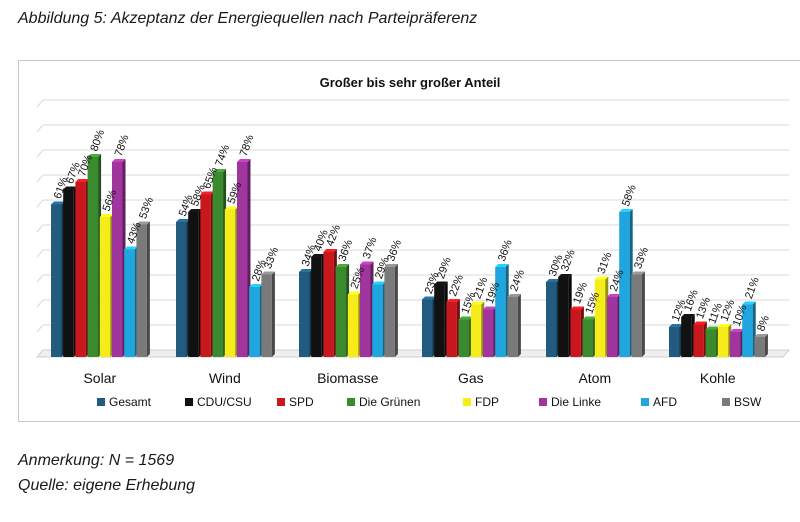 This screenshot has width=800, height=522. What do you see at coordinates (410, 82) in the screenshot?
I see `chart-title: Großer bis sehr großer Anteil` at bounding box center [410, 82].